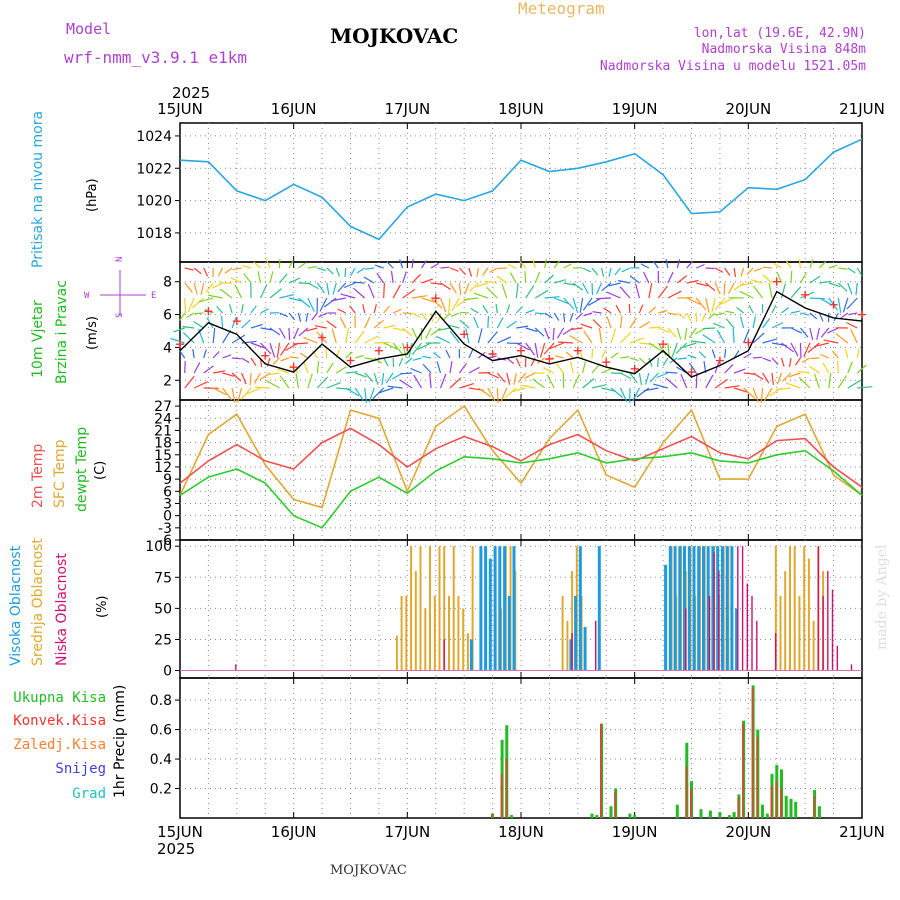  What do you see at coordinates (521, 109) in the screenshot?
I see `x-tick-label-top: 18JUN` at bounding box center [521, 109].